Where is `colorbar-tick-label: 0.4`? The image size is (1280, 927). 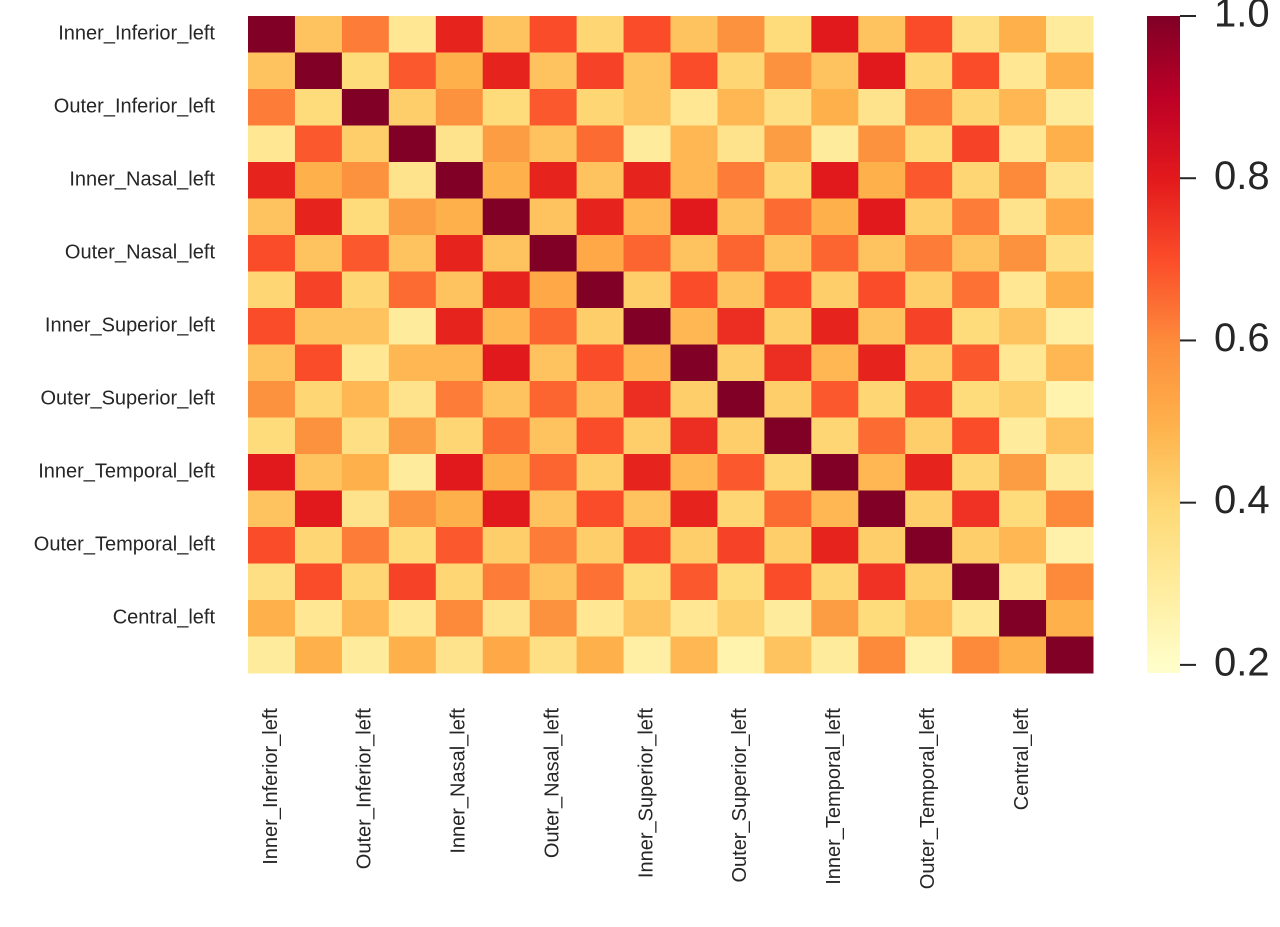 colorbar-tick-label: 0.4 is located at coordinates (1242, 500).